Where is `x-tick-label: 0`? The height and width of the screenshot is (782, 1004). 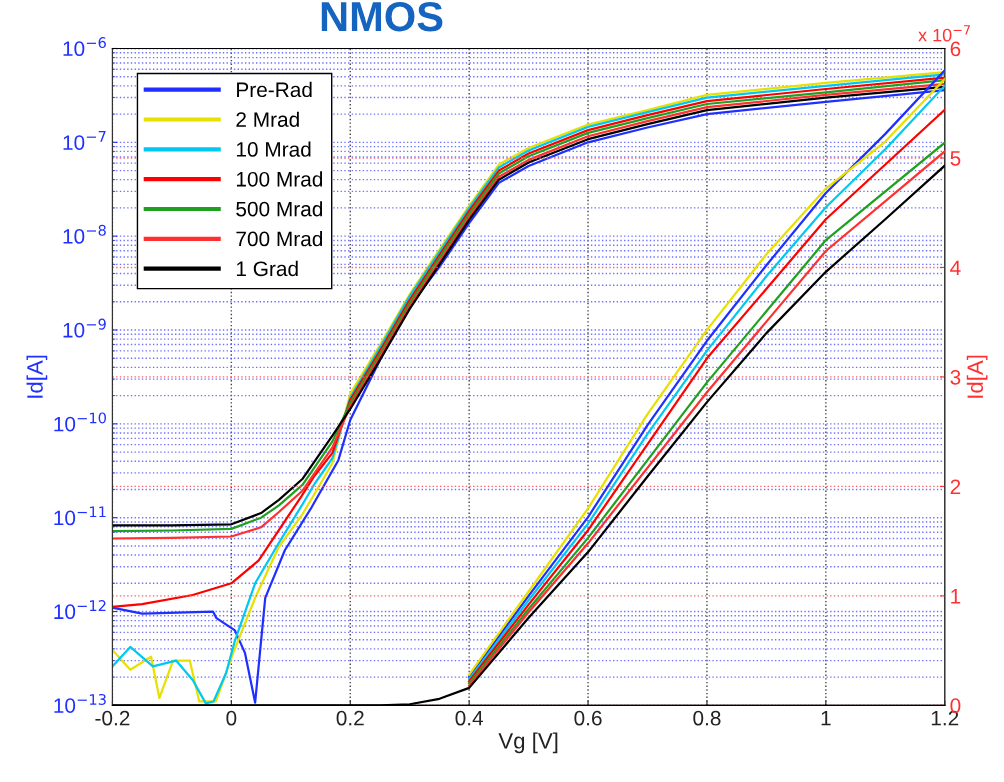 x-tick-label: 0 is located at coordinates (231, 718).